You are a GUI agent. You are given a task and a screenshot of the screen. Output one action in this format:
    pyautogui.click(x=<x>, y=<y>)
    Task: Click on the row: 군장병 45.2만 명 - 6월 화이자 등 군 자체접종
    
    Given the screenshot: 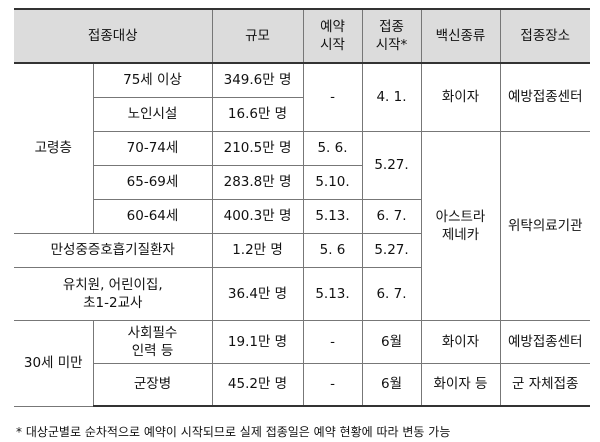 What is the action you would take?
    pyautogui.click(x=302, y=384)
    